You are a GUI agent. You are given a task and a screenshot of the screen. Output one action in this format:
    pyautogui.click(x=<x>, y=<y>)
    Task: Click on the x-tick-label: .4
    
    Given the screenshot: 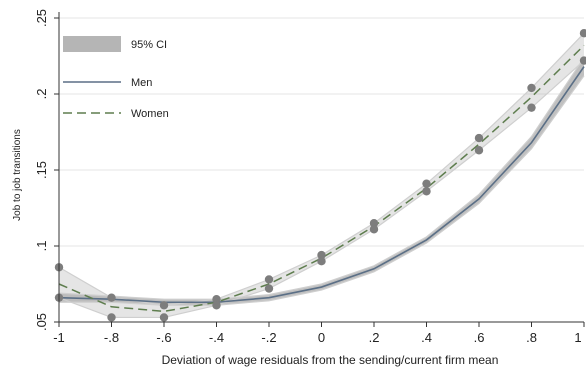 What is the action you would take?
    pyautogui.click(x=426, y=337)
    